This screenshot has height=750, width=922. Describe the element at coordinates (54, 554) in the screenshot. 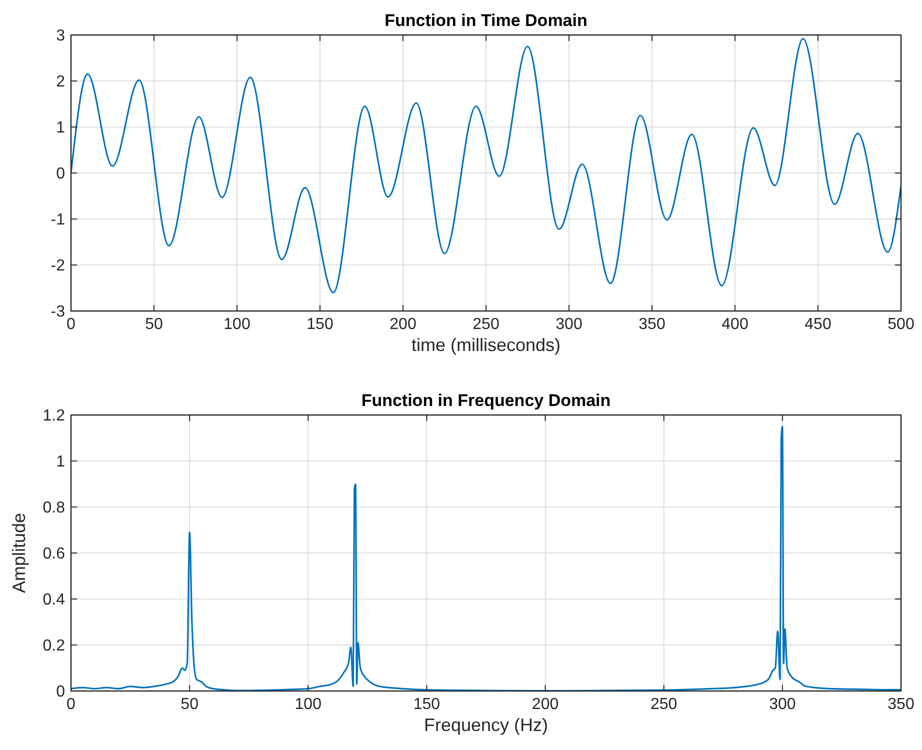

I see `y-tick-label: 0.6` at that location.